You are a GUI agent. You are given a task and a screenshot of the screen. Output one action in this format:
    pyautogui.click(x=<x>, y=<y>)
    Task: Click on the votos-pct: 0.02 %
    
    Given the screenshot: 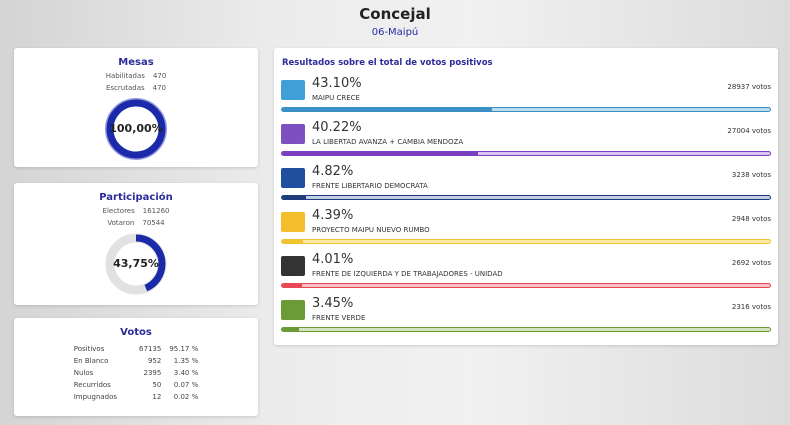 What is the action you would take?
    pyautogui.click(x=186, y=397)
    